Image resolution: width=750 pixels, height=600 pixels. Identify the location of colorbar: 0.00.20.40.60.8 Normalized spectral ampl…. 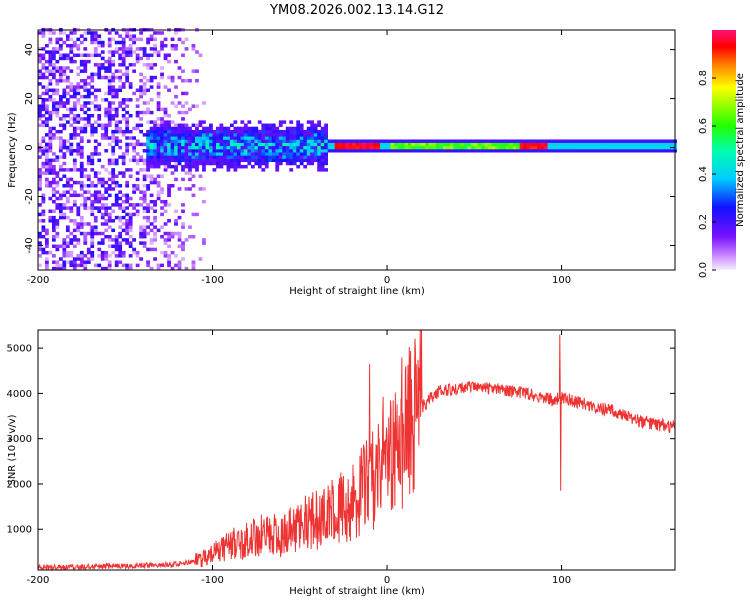
(722, 154).